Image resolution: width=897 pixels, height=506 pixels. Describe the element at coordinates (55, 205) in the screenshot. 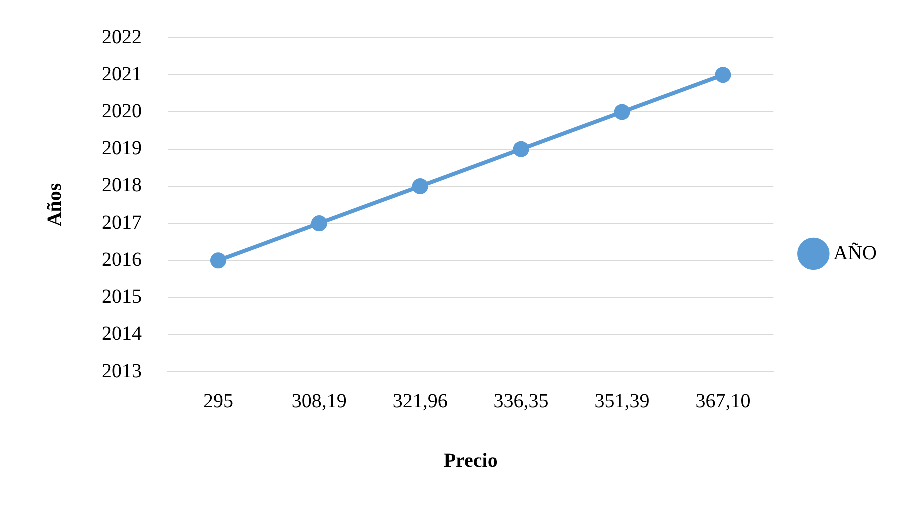

I see `y-axis-title: Años` at that location.